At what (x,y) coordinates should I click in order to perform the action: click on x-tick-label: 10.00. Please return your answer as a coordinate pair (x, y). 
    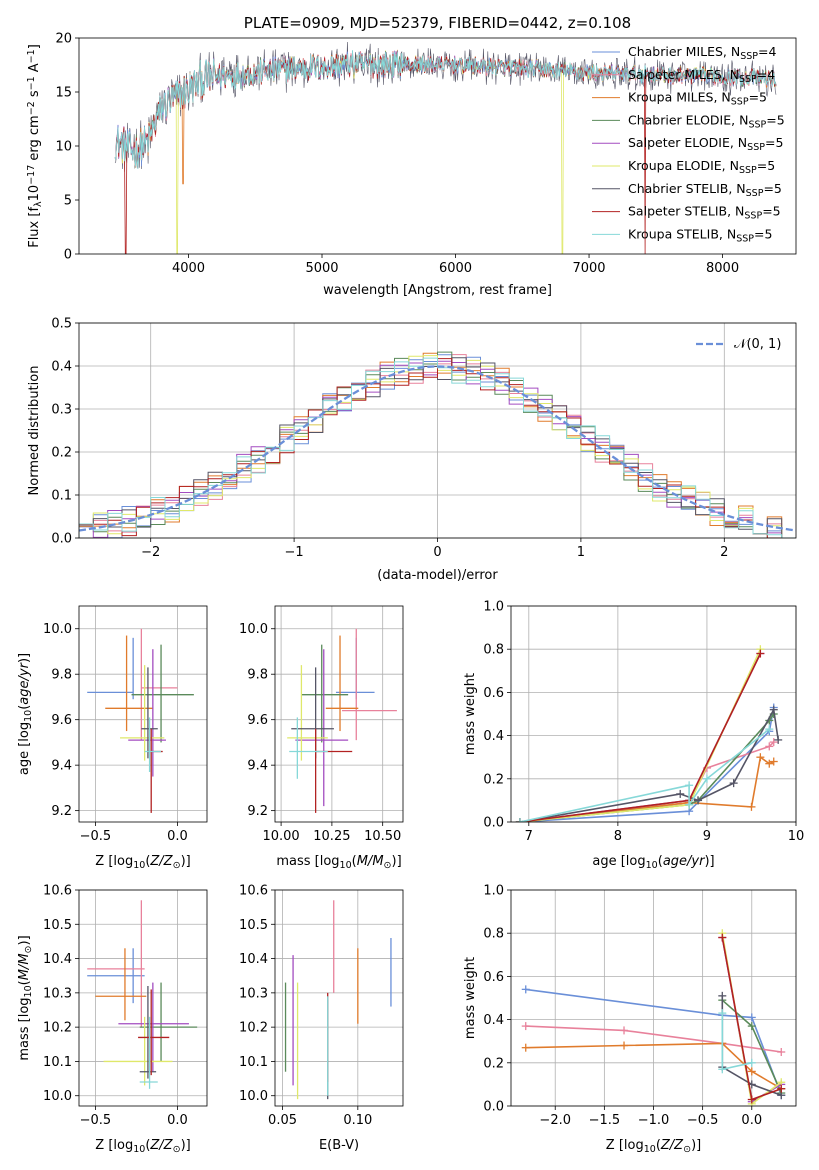
    Looking at the image, I should click on (280, 836).